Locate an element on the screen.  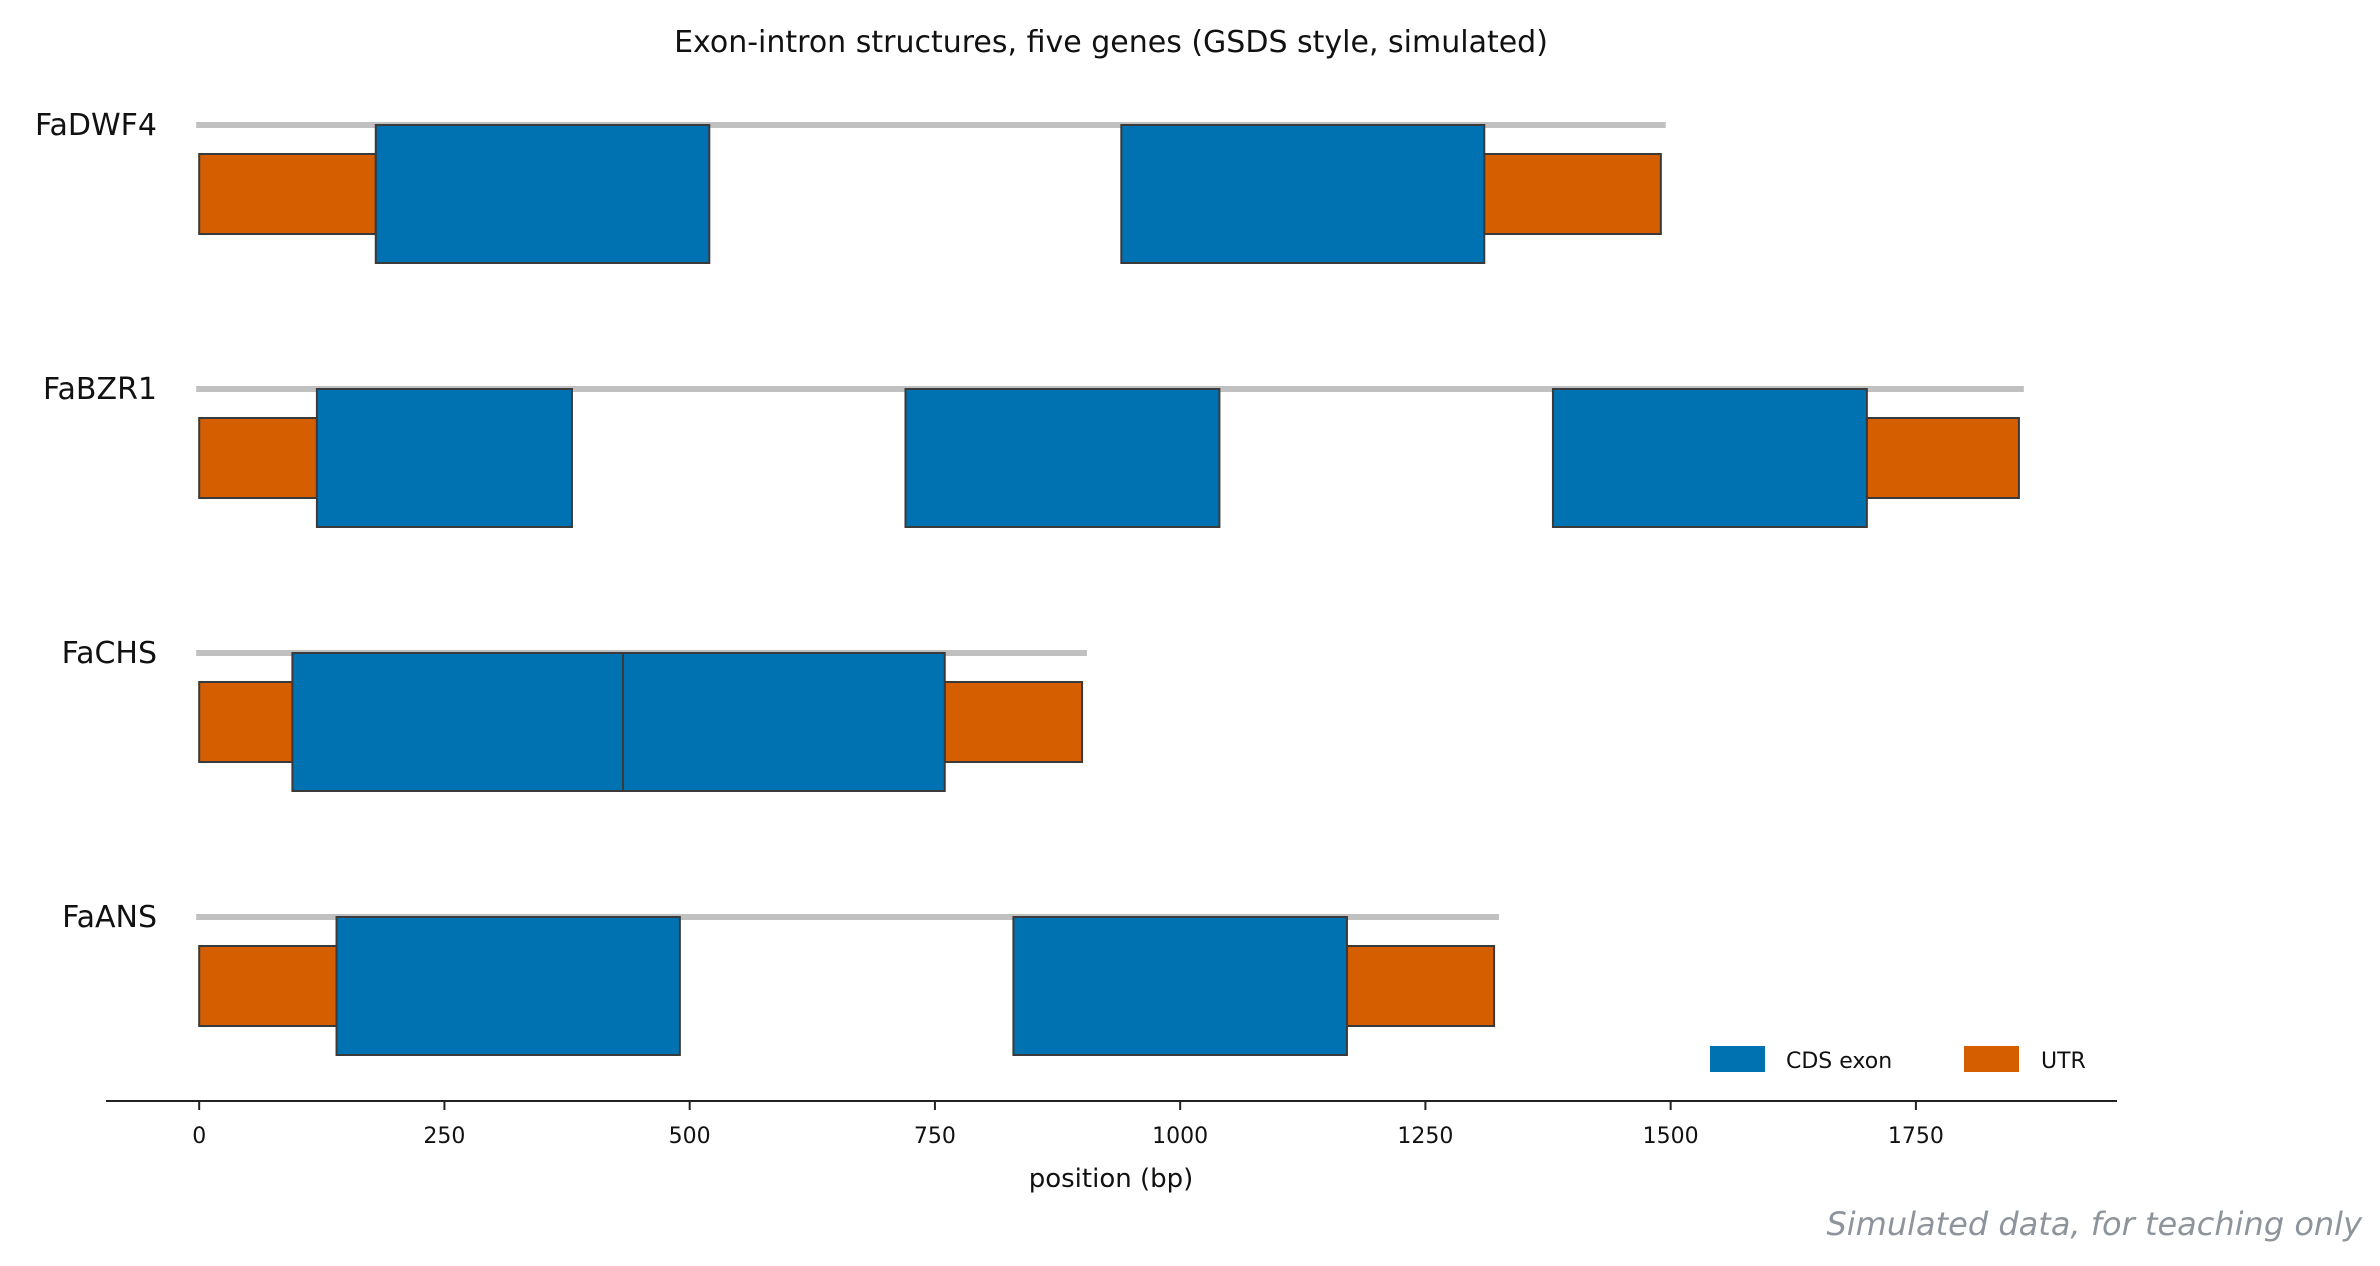
x-tick-label: 250 is located at coordinates (444, 1136).